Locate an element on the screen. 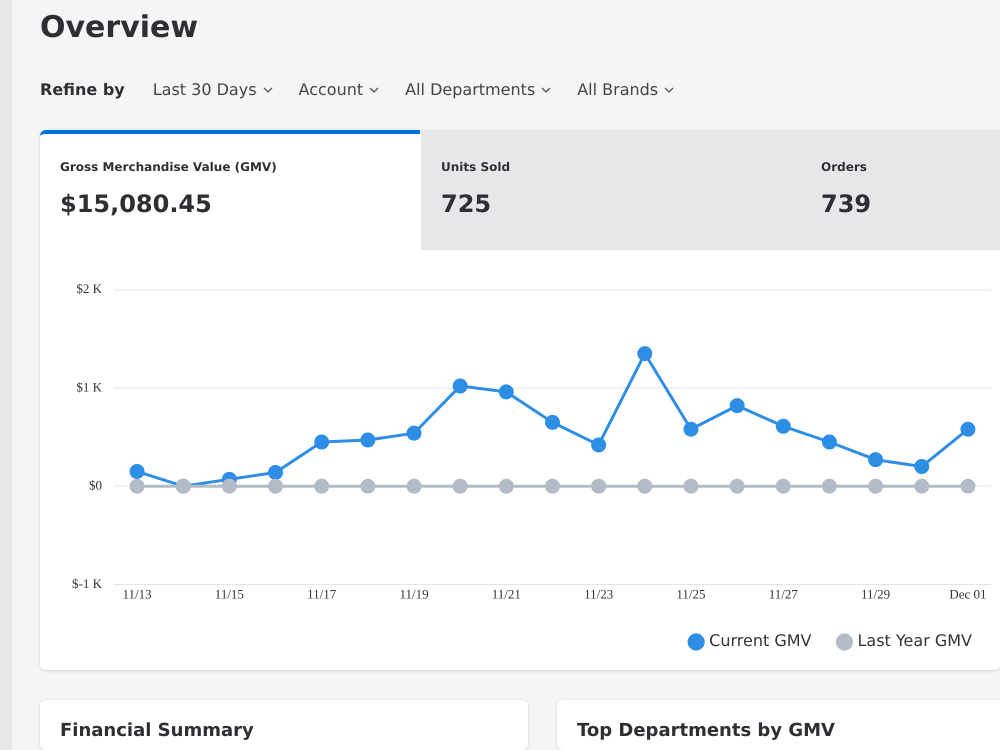 The width and height of the screenshot is (1000, 750). y-tick-label: $-1 K is located at coordinates (87, 583).